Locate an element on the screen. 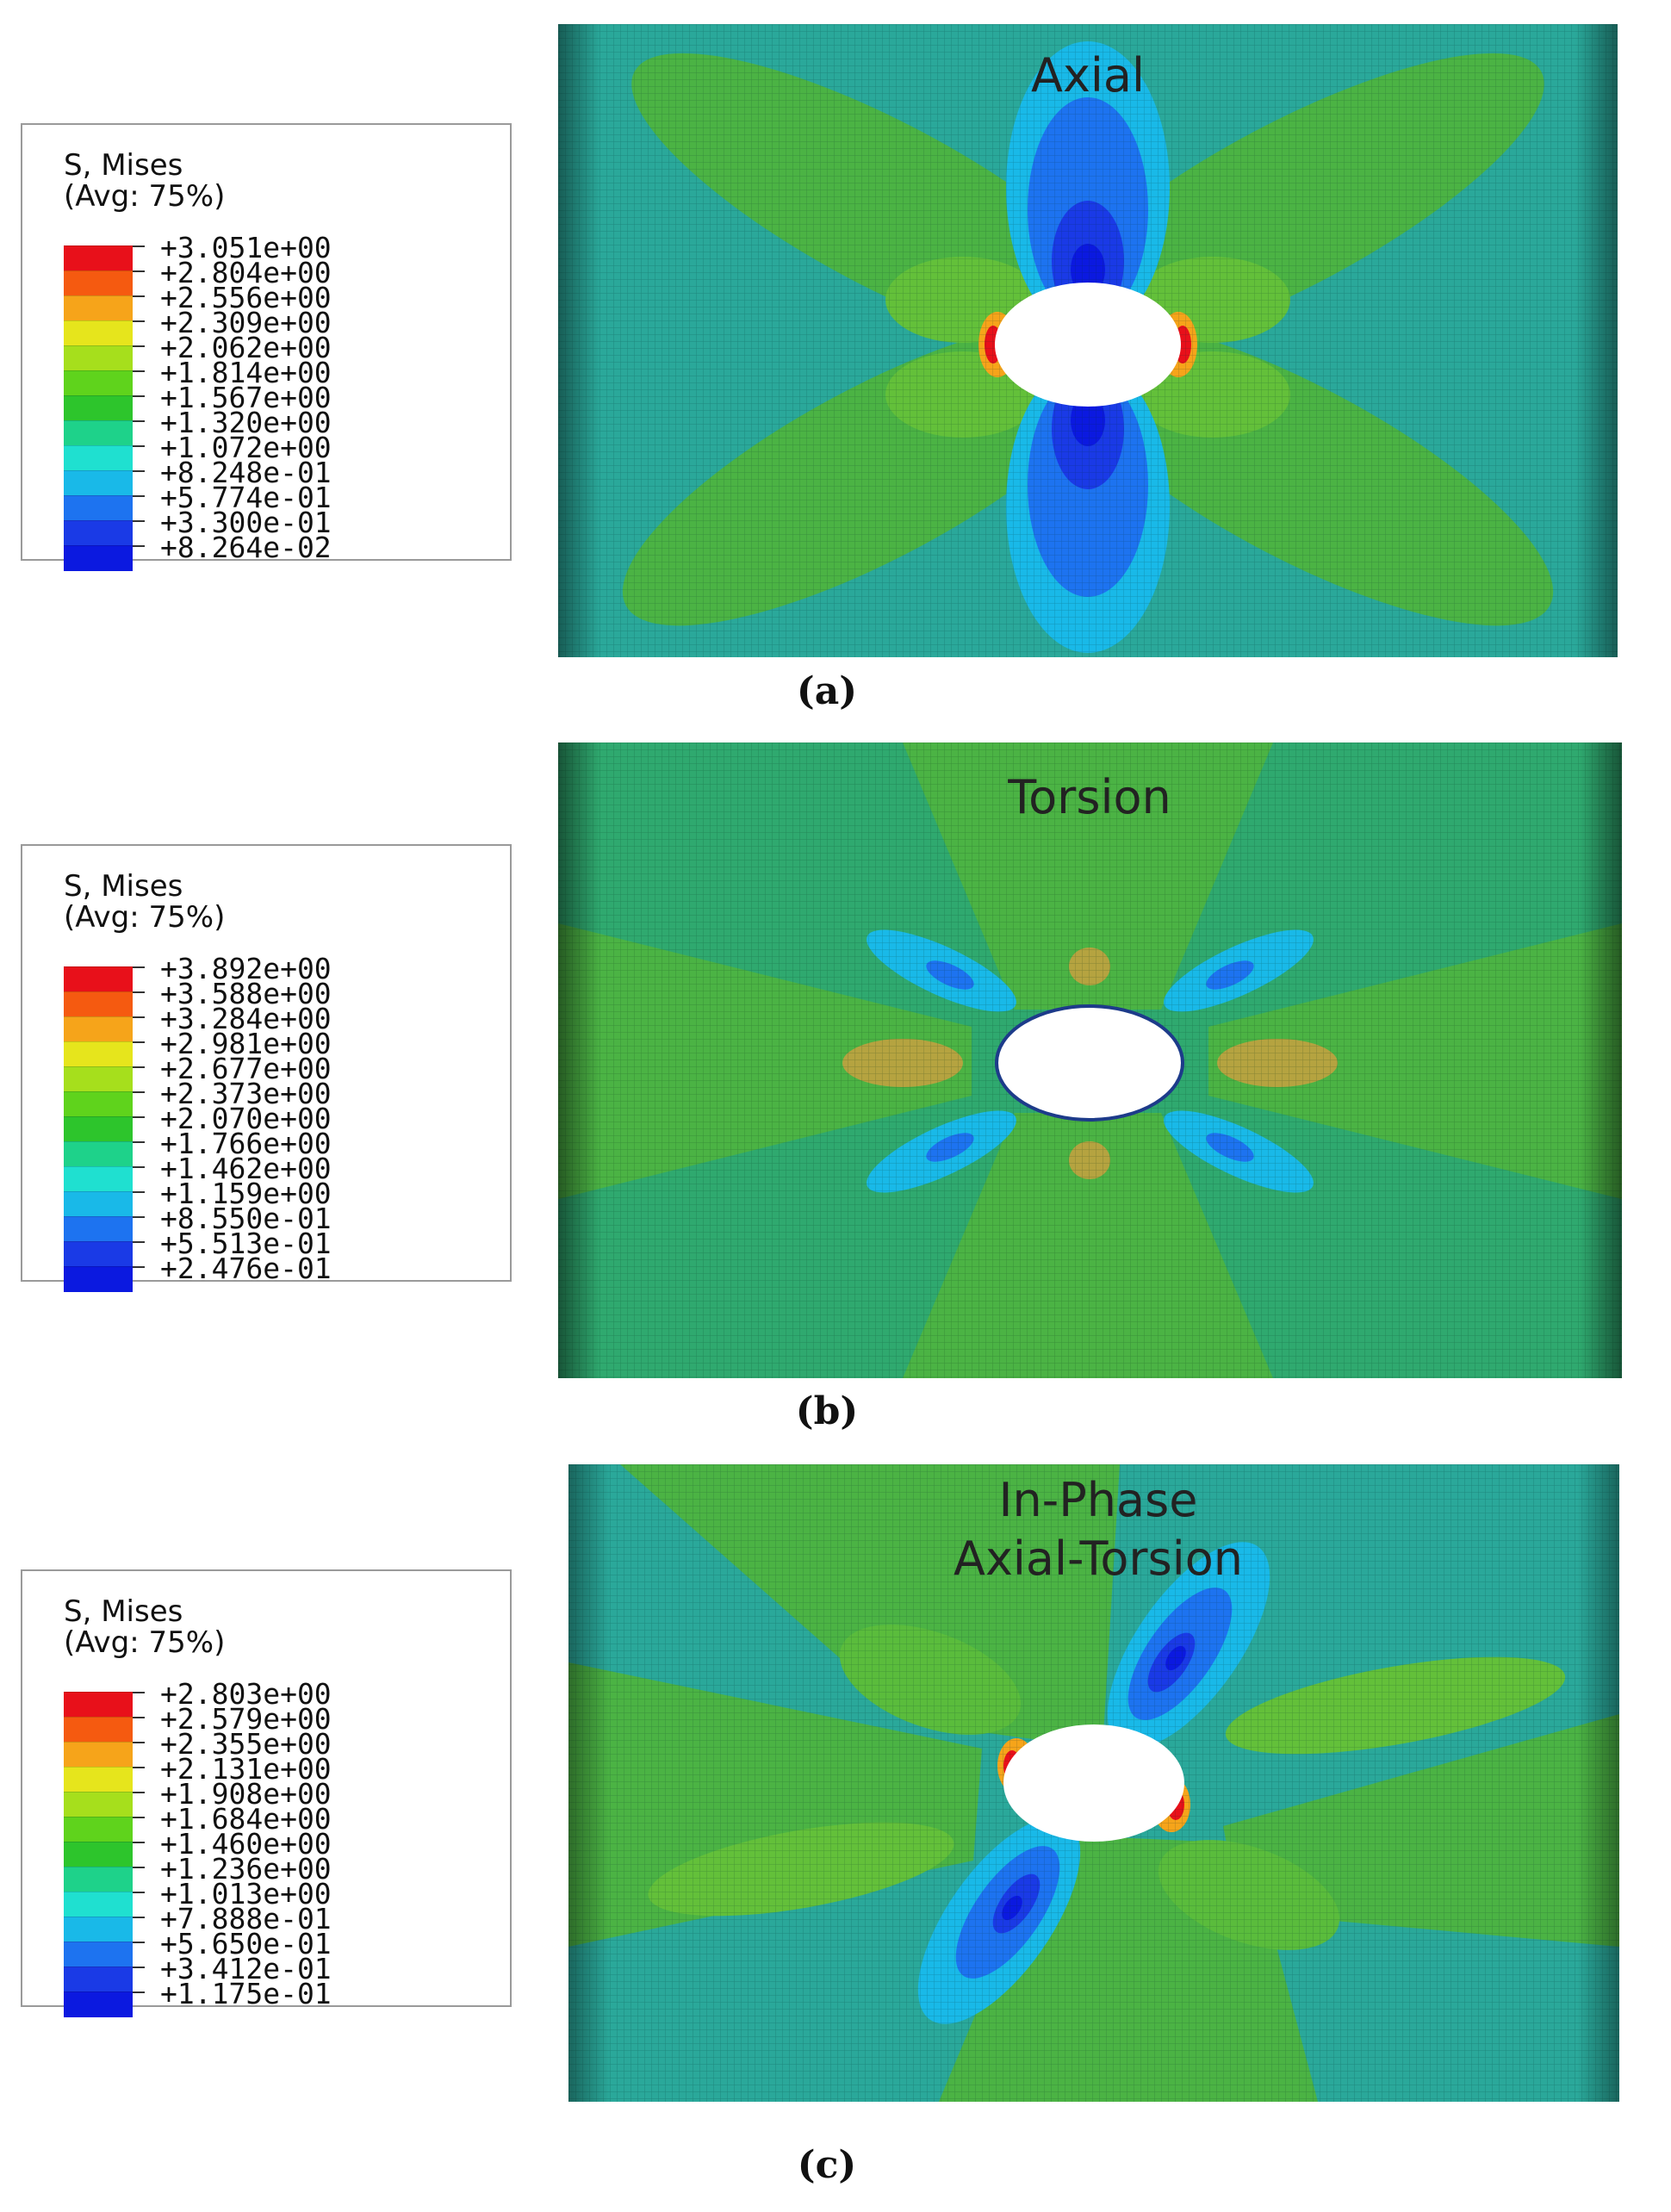 The height and width of the screenshot is (2212, 1671). scale-tick-label: +3.412e-01 is located at coordinates (246, 1968).